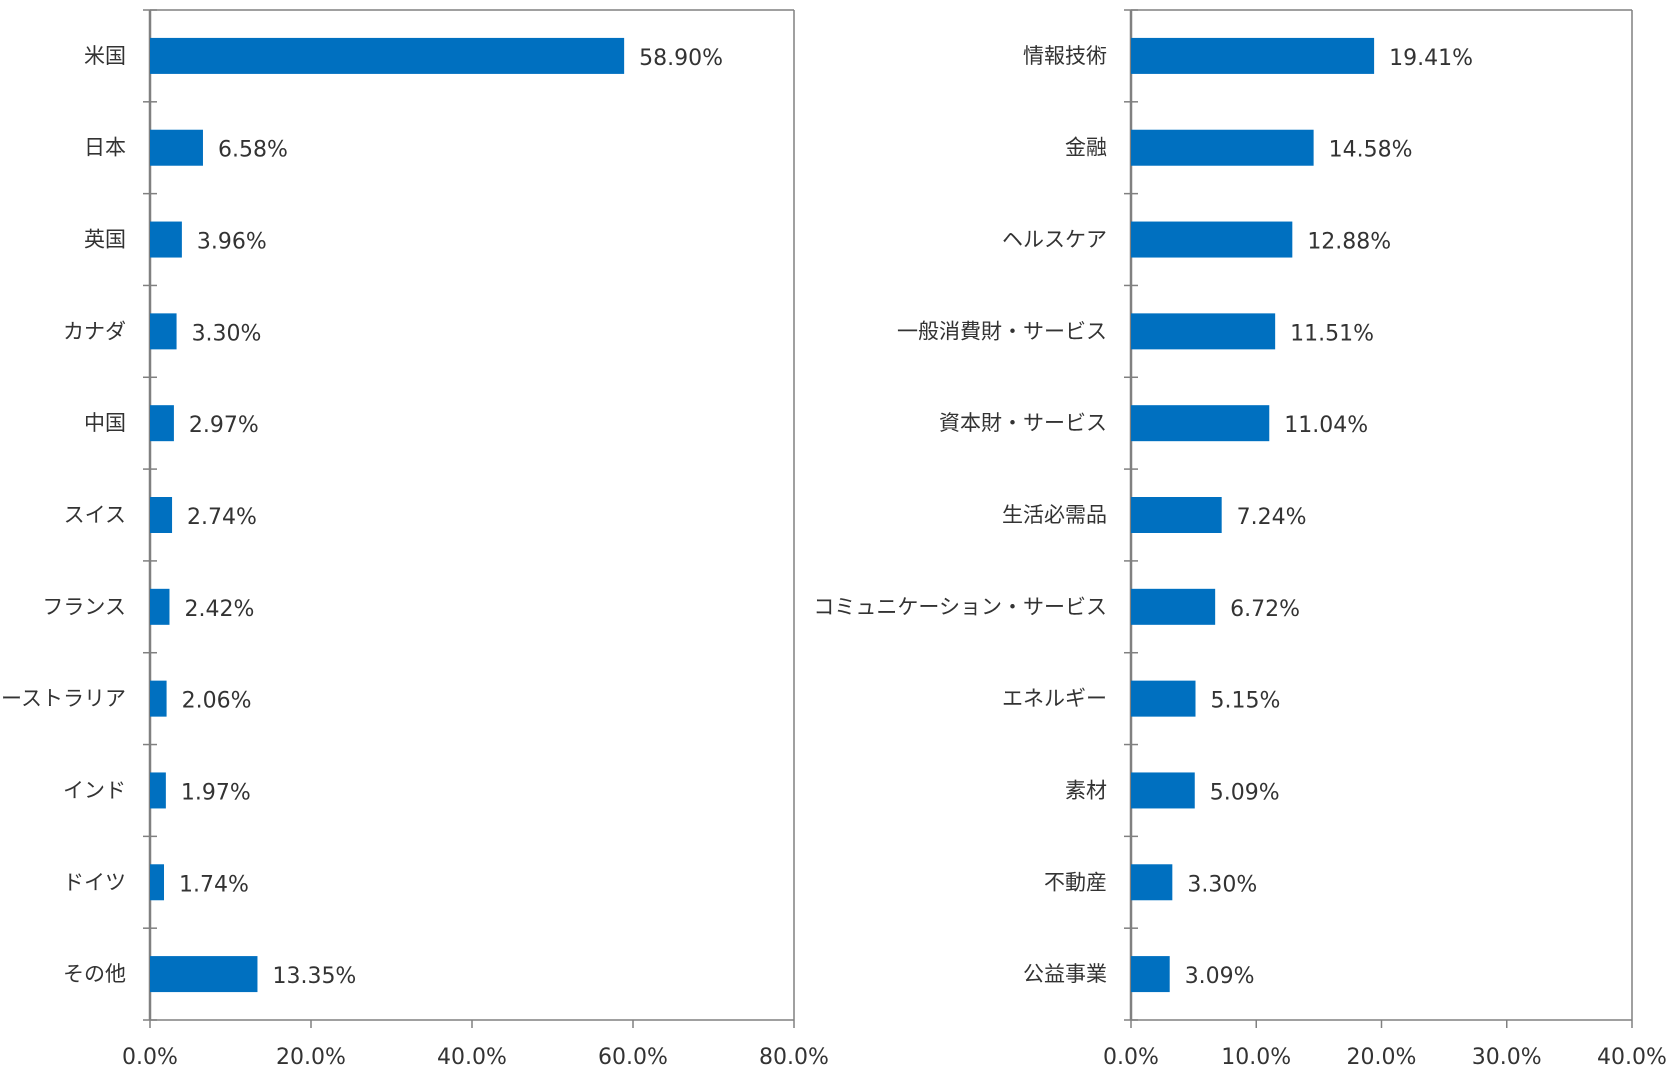 The width and height of the screenshot is (1678, 1086). What do you see at coordinates (1507, 1057) in the screenshot?
I see `x-tick-label: 30.0%` at bounding box center [1507, 1057].